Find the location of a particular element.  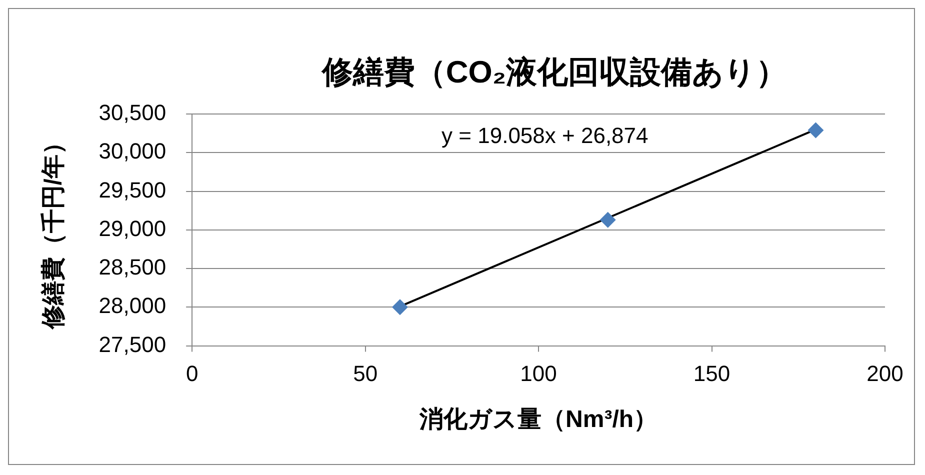

y-tick-label: 30,000 is located at coordinates (132, 151).